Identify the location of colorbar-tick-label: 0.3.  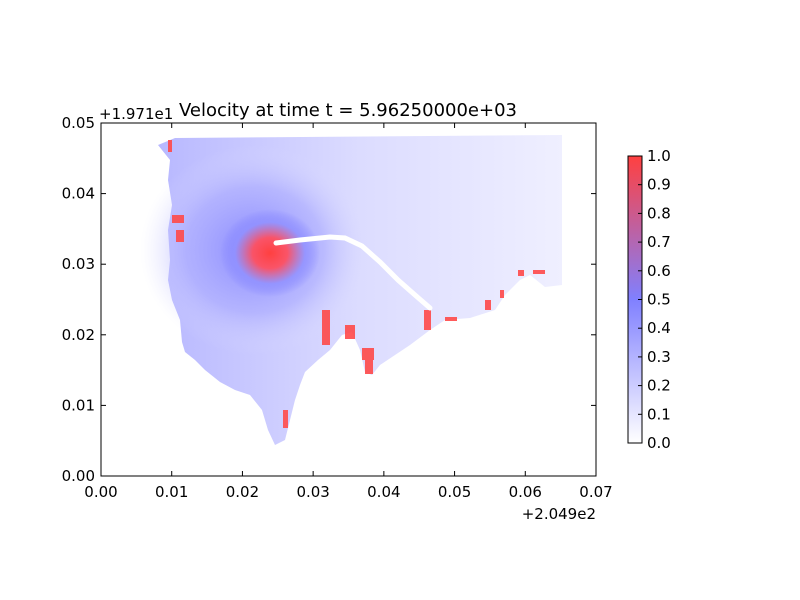
(659, 357).